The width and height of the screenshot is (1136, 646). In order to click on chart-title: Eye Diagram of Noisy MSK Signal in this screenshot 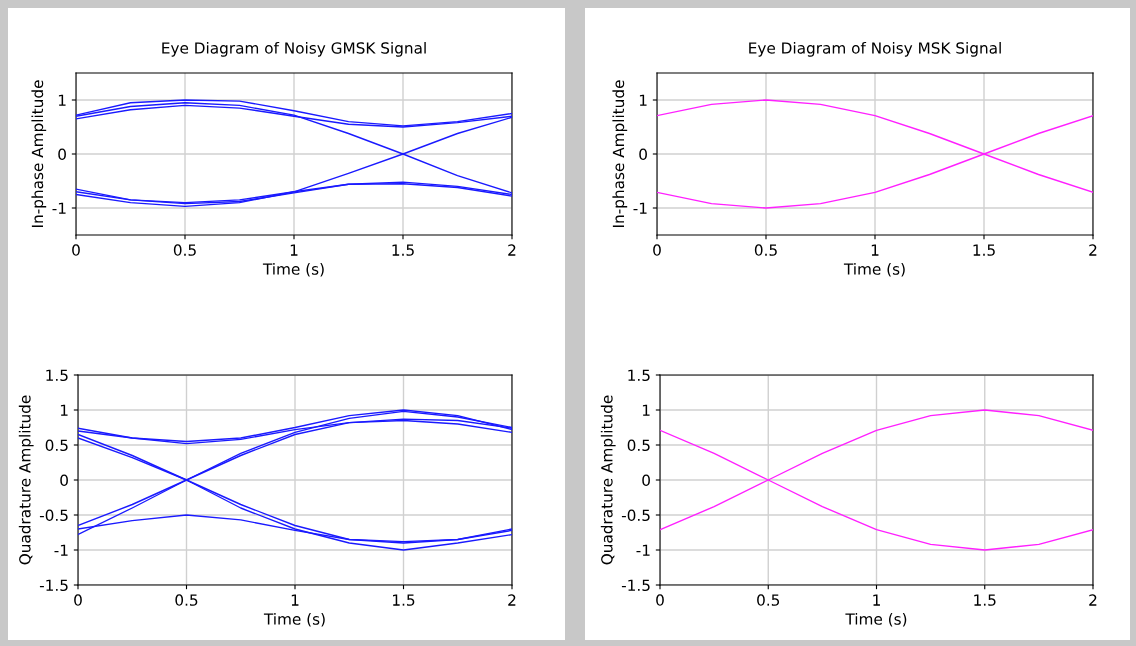, I will do `click(875, 49)`.